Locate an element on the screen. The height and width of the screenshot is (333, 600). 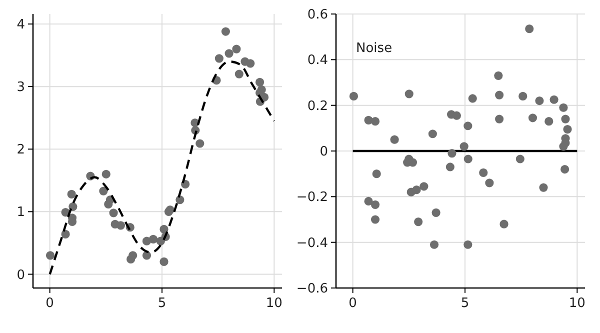
y-tick-label: 0.6 is located at coordinates (317, 15).